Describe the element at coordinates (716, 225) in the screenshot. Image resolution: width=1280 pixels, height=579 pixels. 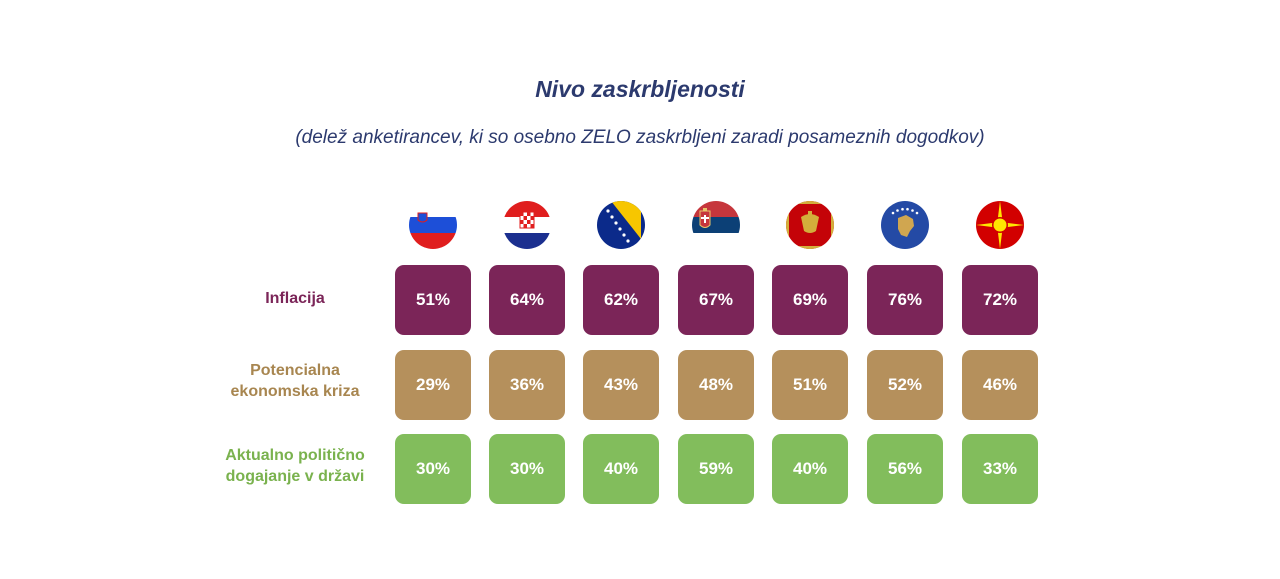
I see `serbia-flag-icon` at that location.